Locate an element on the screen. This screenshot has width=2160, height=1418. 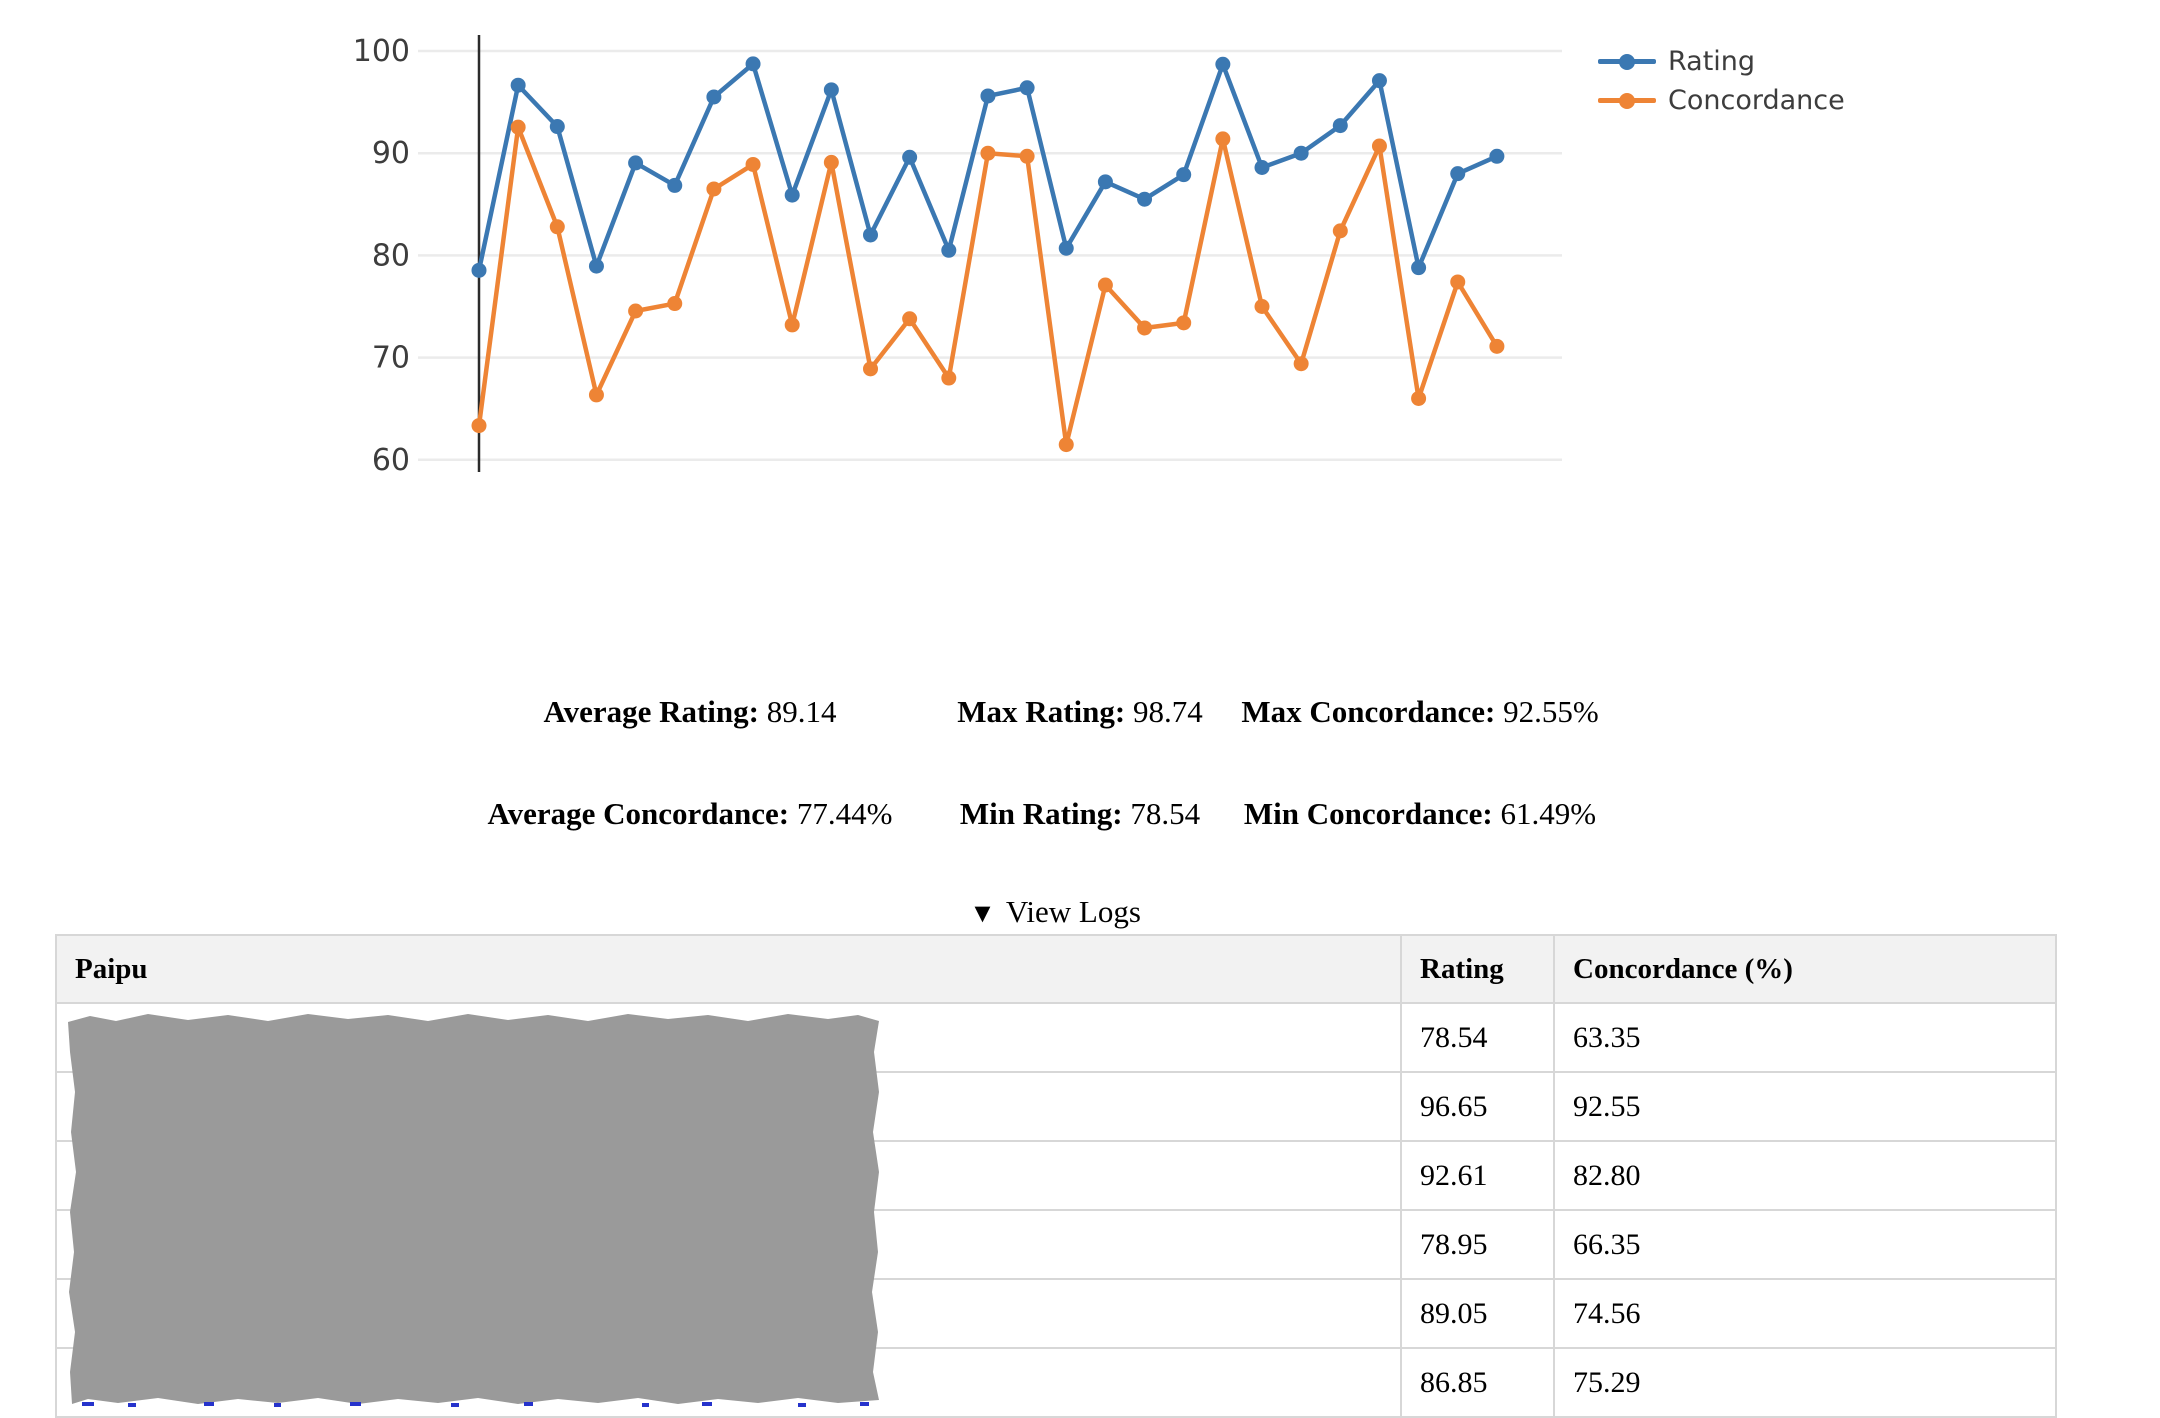
y-axis-tick-label: 80 is located at coordinates (391, 255).